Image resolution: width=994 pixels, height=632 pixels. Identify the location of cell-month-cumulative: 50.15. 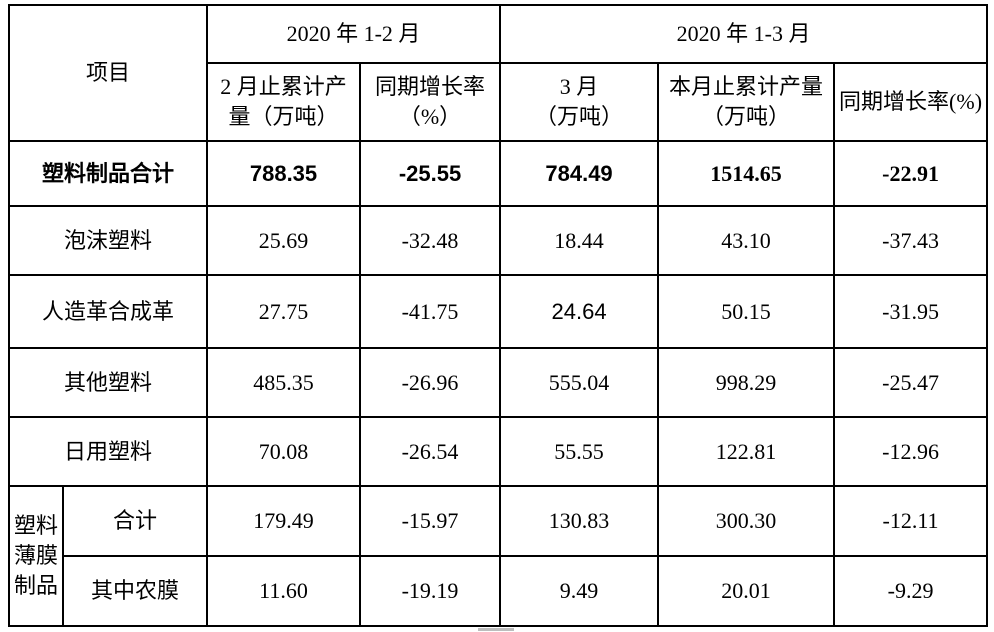
(746, 311).